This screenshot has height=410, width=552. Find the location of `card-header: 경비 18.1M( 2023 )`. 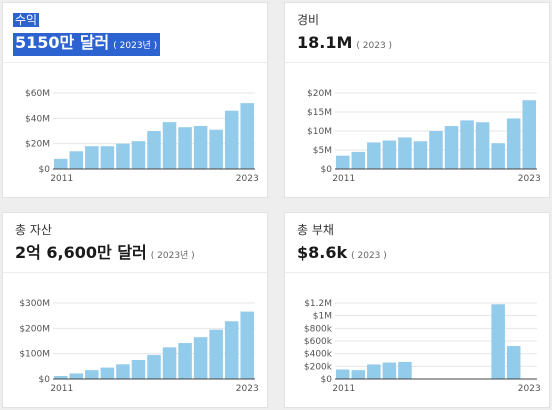

card-header: 경비 18.1M( 2023 ) is located at coordinates (417, 33).